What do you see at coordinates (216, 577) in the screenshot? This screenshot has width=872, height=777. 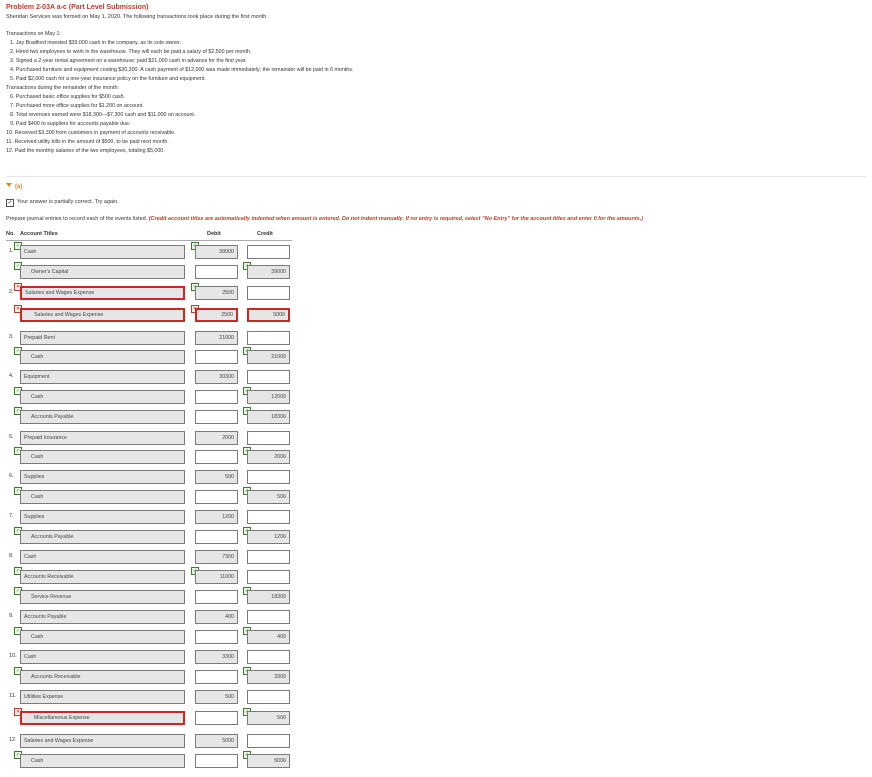 I see `debit-field: 11000` at bounding box center [216, 577].